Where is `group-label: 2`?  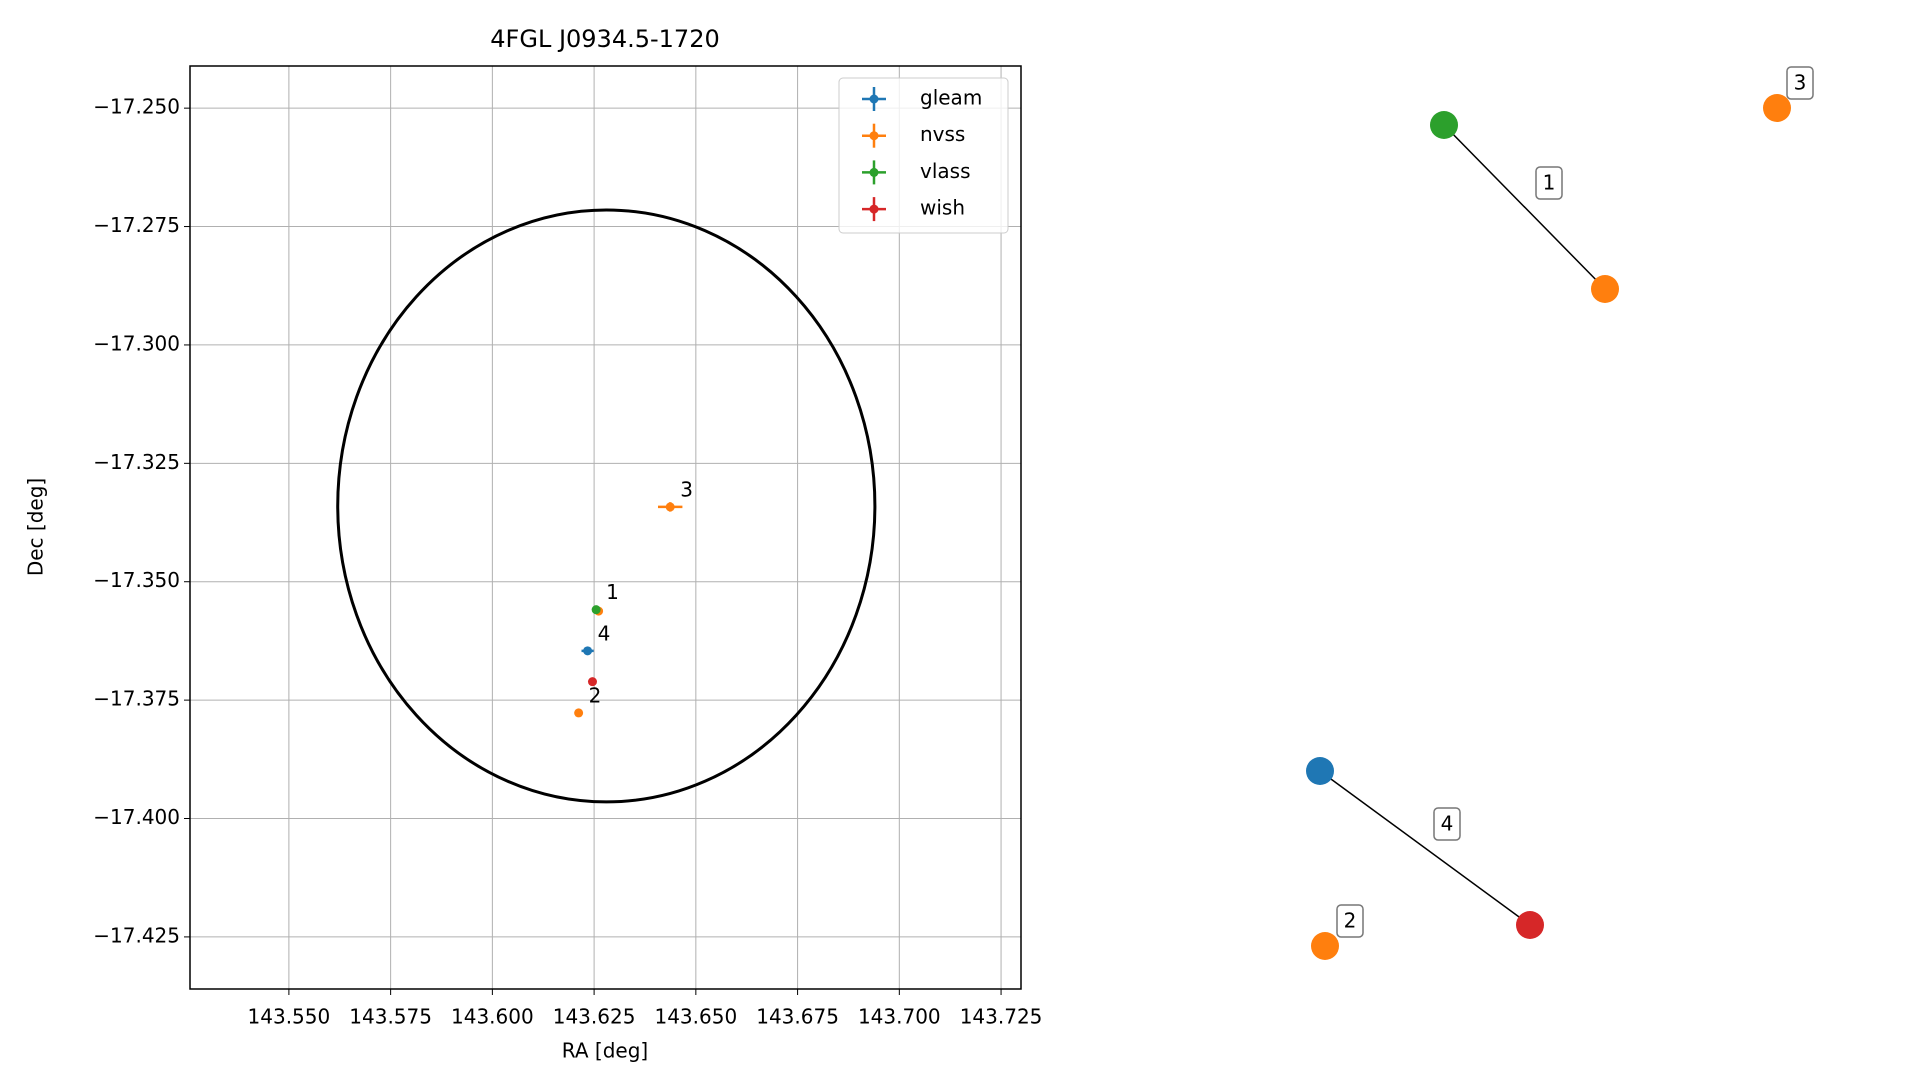 group-label: 2 is located at coordinates (1350, 921).